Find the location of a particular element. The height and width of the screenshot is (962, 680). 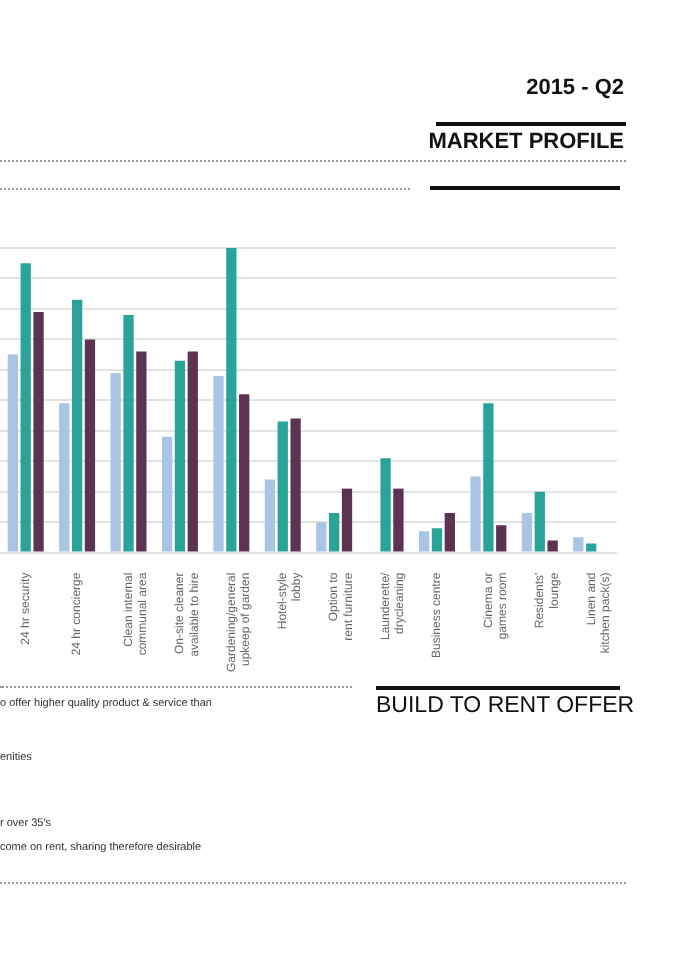

chart-title: MARKET PROFILE is located at coordinates (526, 142).